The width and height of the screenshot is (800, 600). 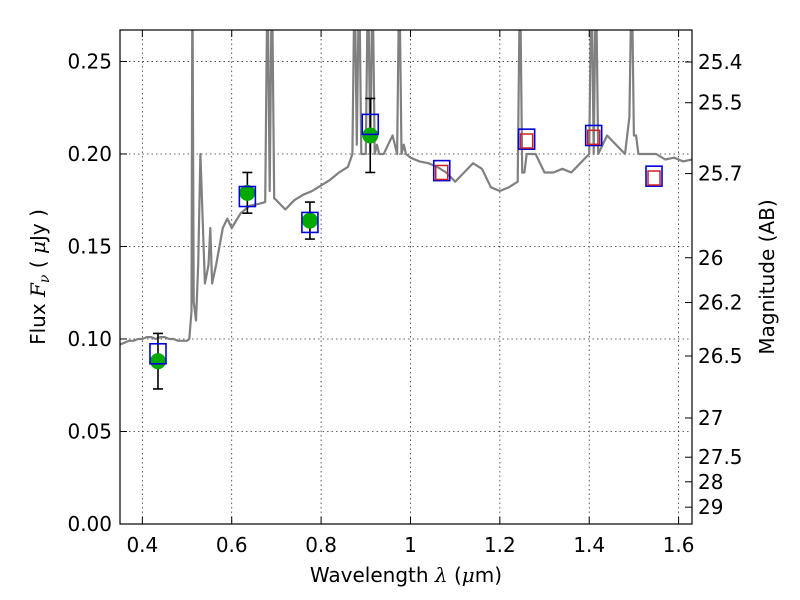 What do you see at coordinates (89, 524) in the screenshot?
I see `y-tick-label: 0.00` at bounding box center [89, 524].